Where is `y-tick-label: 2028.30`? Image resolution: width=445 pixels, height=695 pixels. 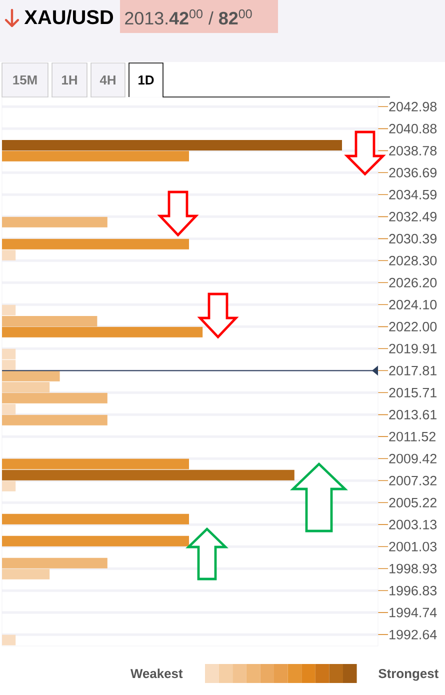 y-tick-label: 2028.30 is located at coordinates (413, 261).